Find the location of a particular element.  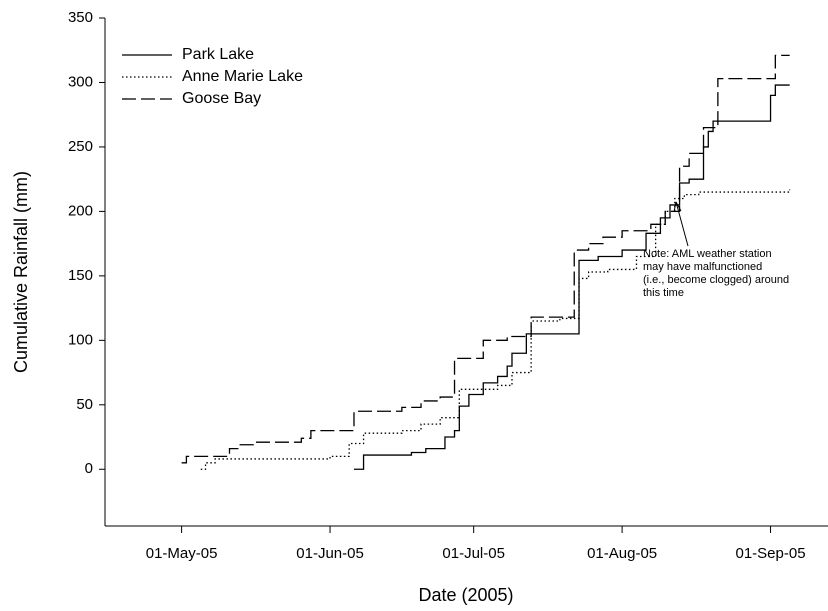

y-tick-label: 200 is located at coordinates (80, 210).